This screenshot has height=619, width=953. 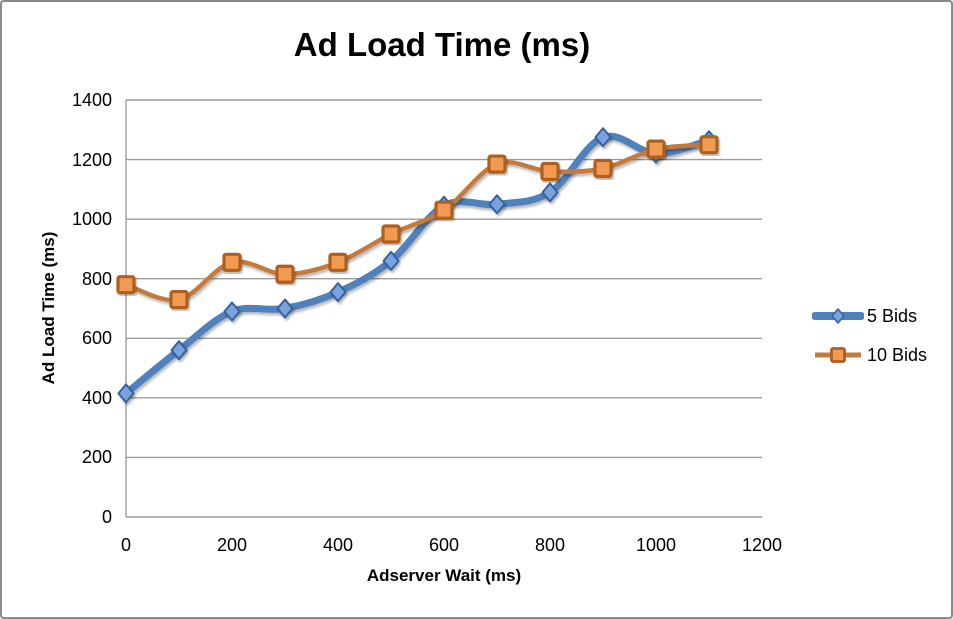 I want to click on x-tick-label: 1200, so click(x=762, y=545).